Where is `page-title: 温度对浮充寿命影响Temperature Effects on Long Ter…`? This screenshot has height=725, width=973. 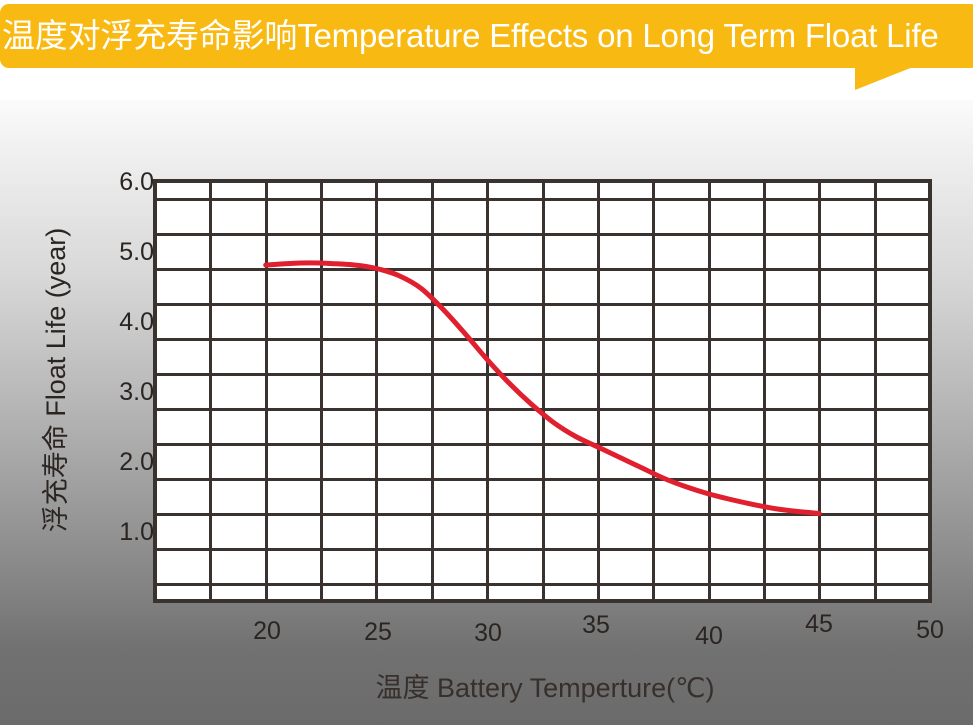 page-title: 温度对浮充寿命影响Temperature Effects on Long Ter… is located at coordinates (470, 35).